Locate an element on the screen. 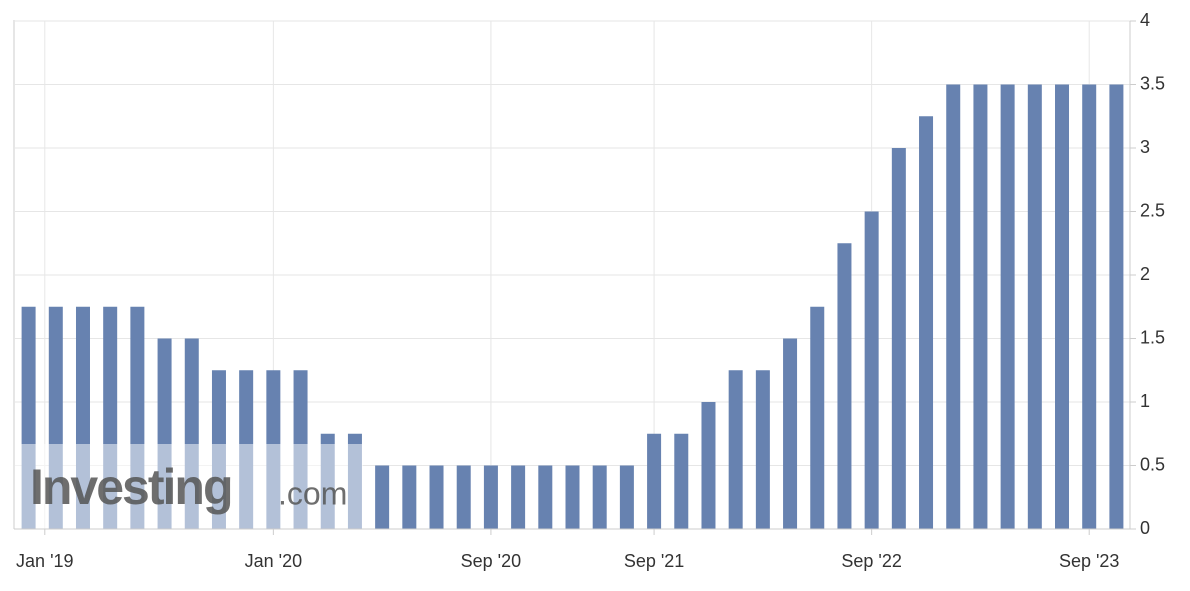 This screenshot has width=1190, height=591. y-tick-label: 3 is located at coordinates (1145, 147).